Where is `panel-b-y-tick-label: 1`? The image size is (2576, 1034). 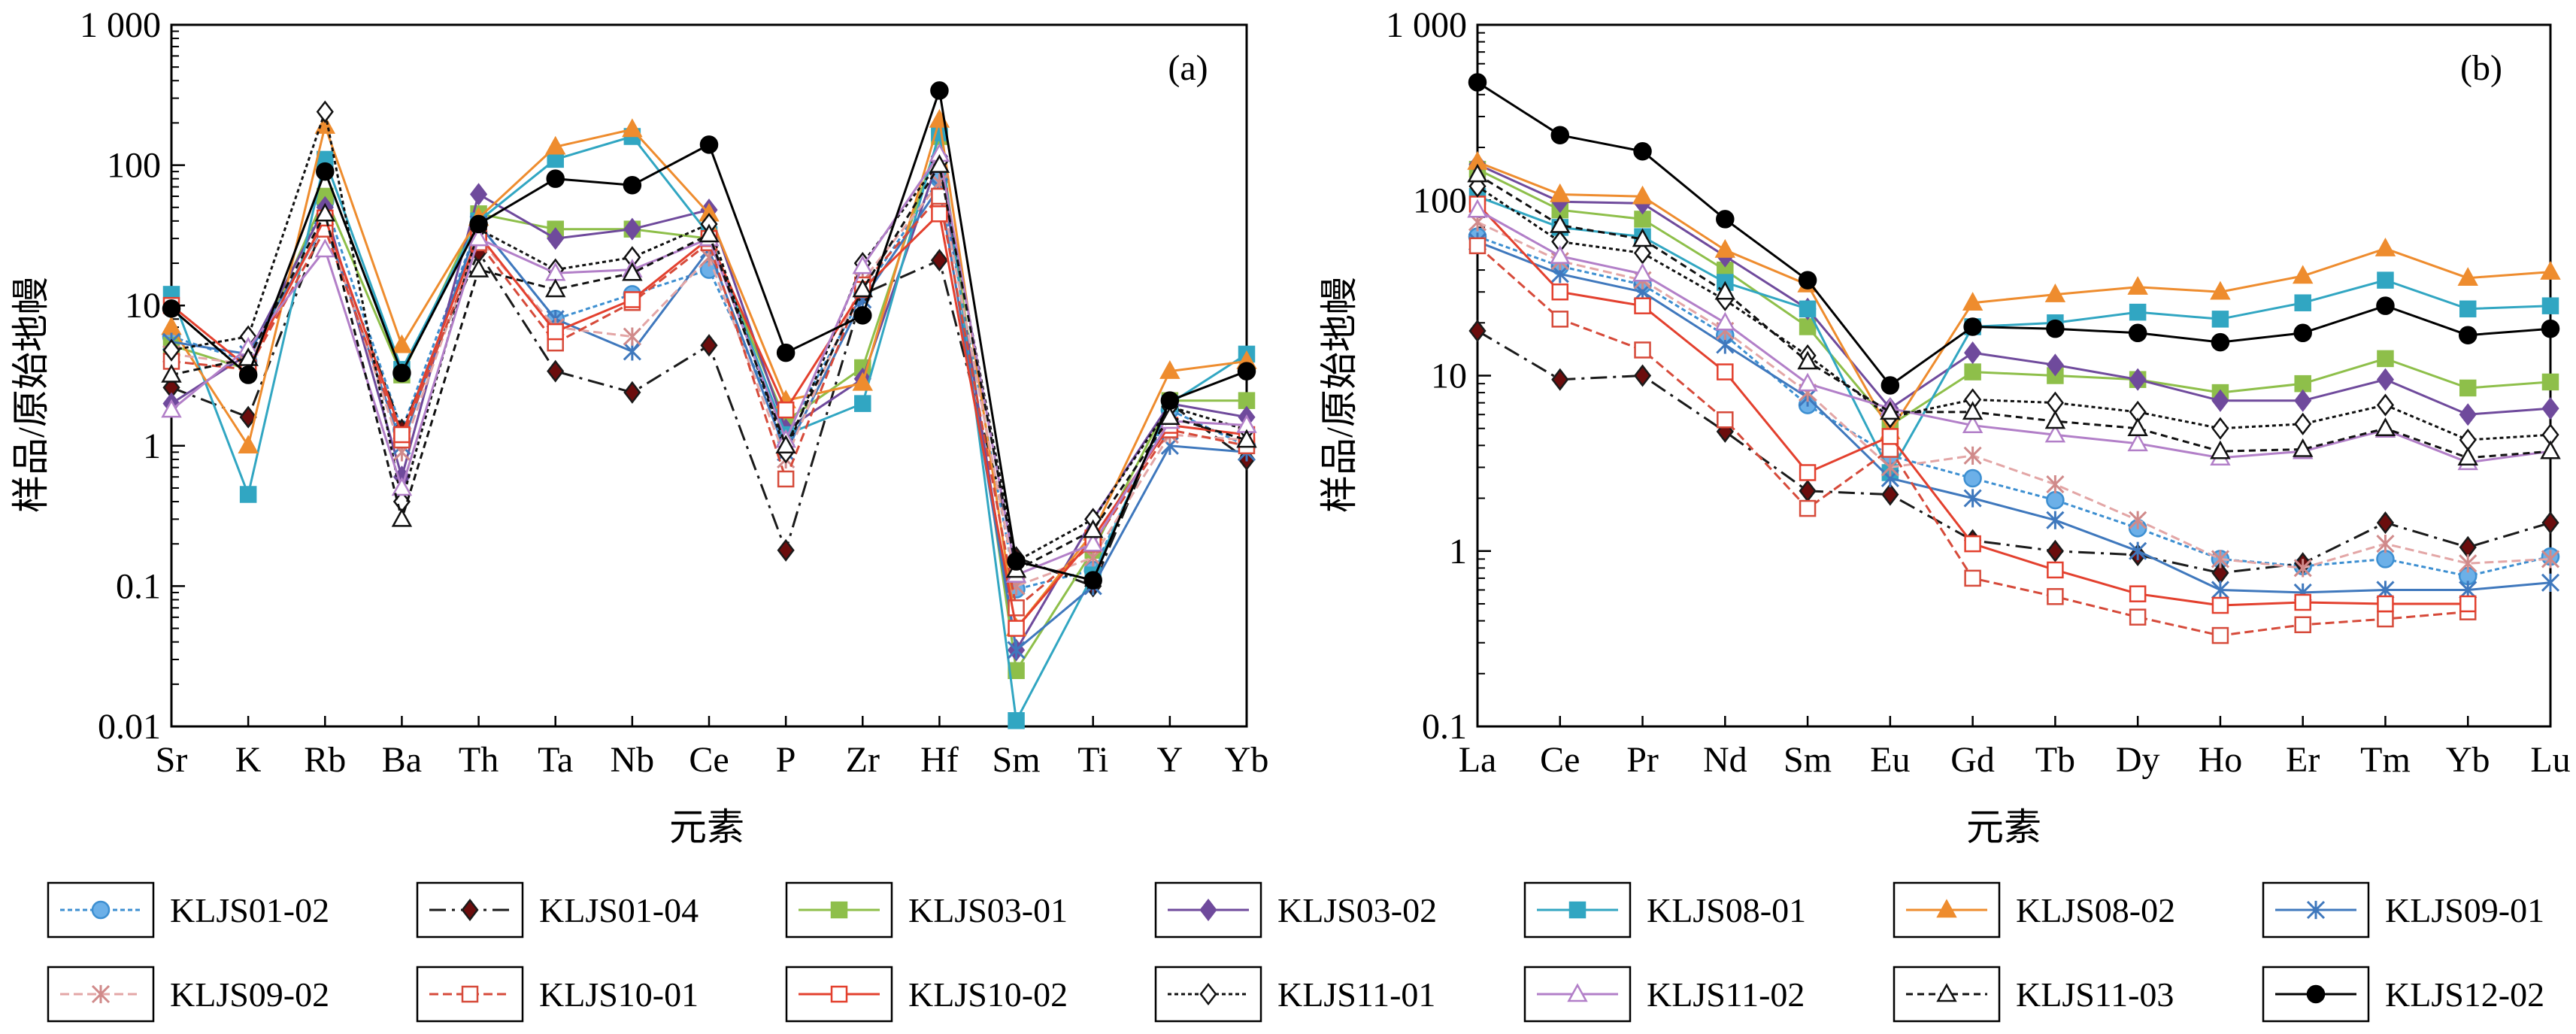 panel-b-y-tick-label: 1 is located at coordinates (1458, 552).